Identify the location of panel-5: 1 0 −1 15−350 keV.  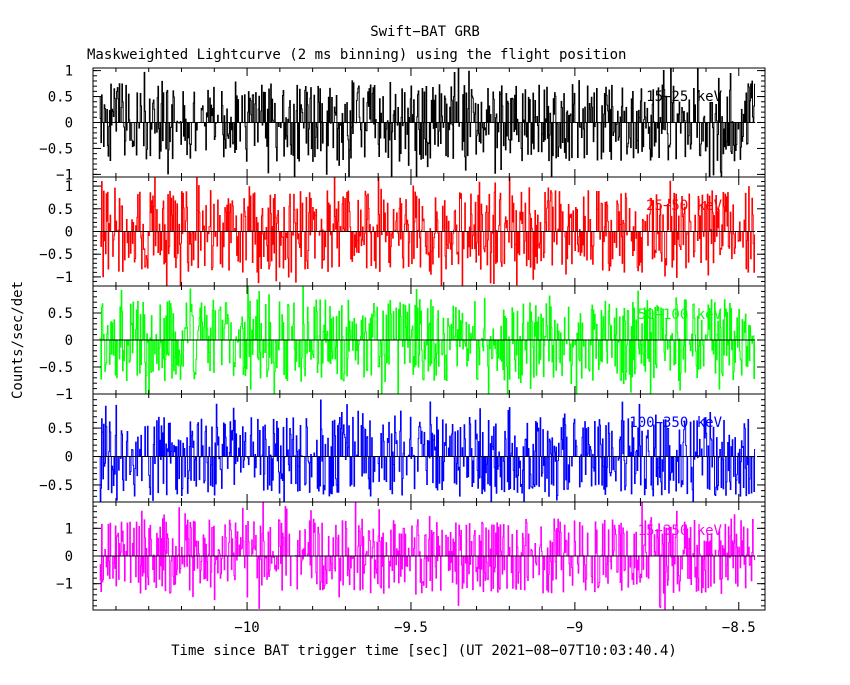
(411, 556).